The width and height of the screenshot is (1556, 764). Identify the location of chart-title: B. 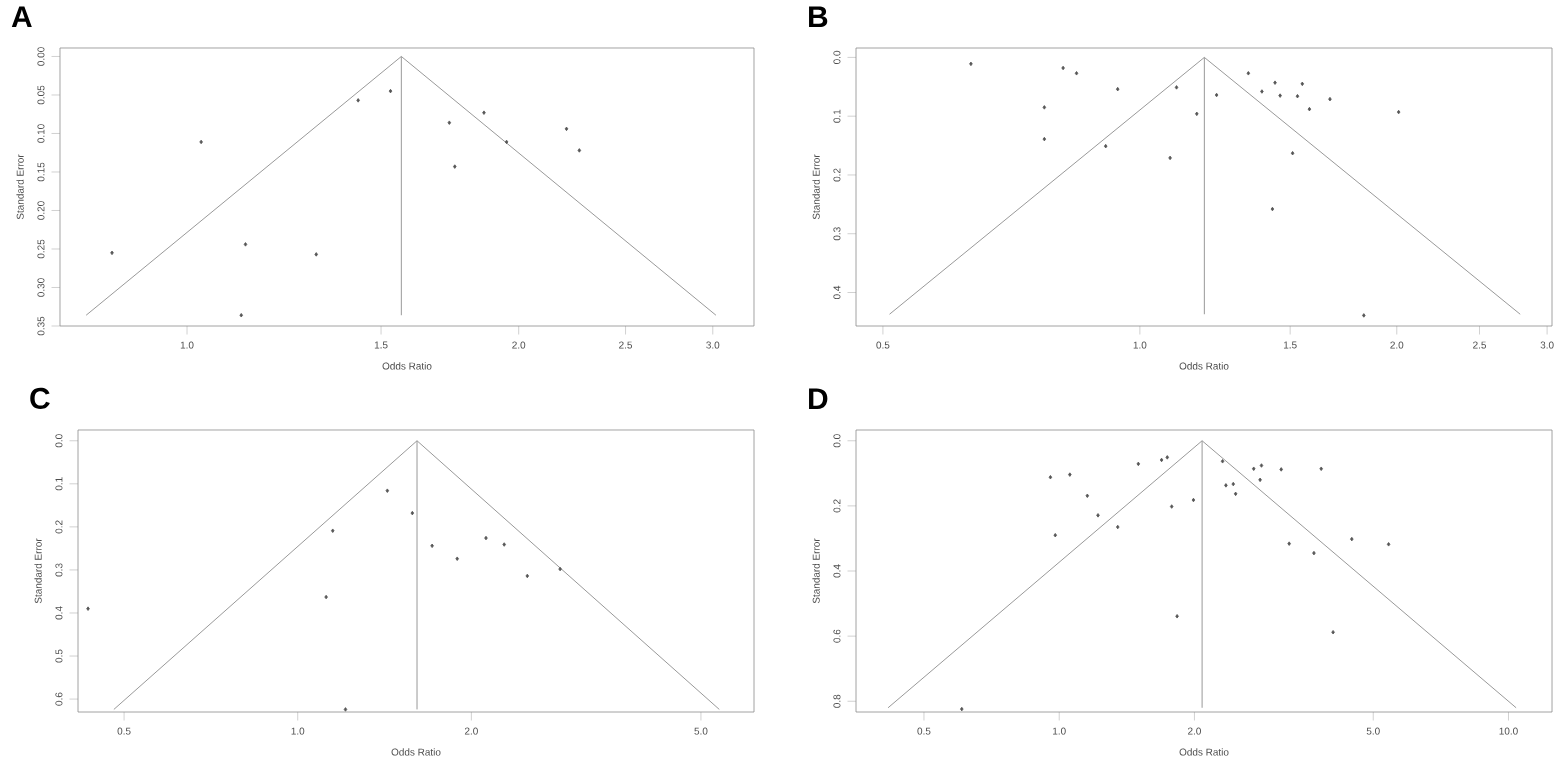
(818, 16).